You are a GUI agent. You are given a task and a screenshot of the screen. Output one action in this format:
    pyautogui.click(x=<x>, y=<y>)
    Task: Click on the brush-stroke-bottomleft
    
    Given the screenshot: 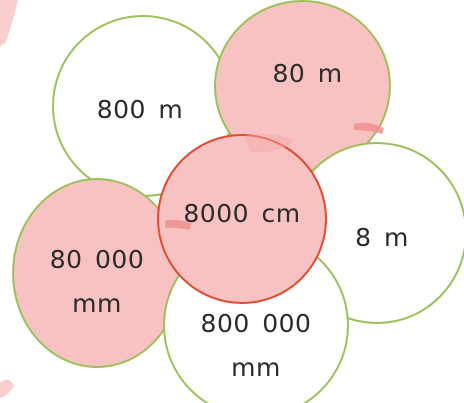 What is the action you would take?
    pyautogui.click(x=7, y=388)
    